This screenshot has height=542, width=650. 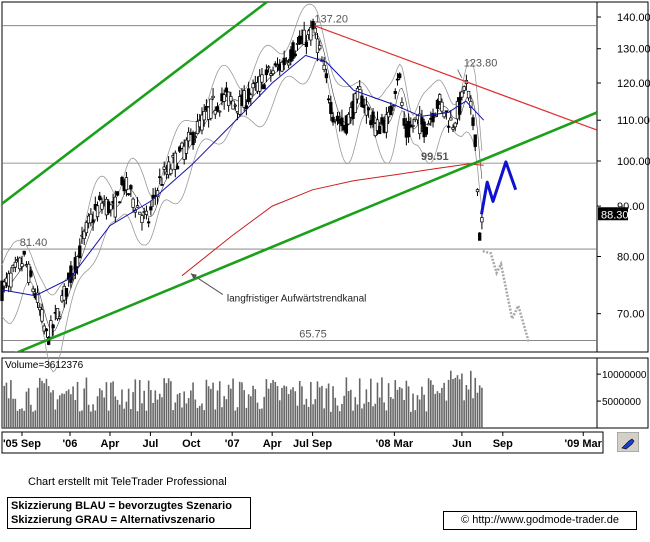 I want to click on y-axis-tick-label: 140.00, so click(x=633, y=18).